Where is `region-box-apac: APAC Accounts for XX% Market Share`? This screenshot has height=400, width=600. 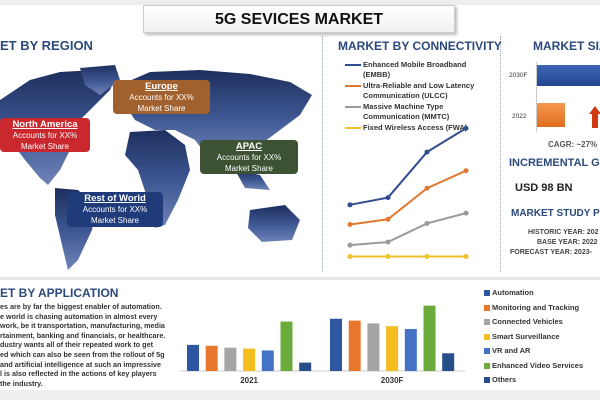
region-box-apac: APAC Accounts for XX% Market Share is located at coordinates (249, 157).